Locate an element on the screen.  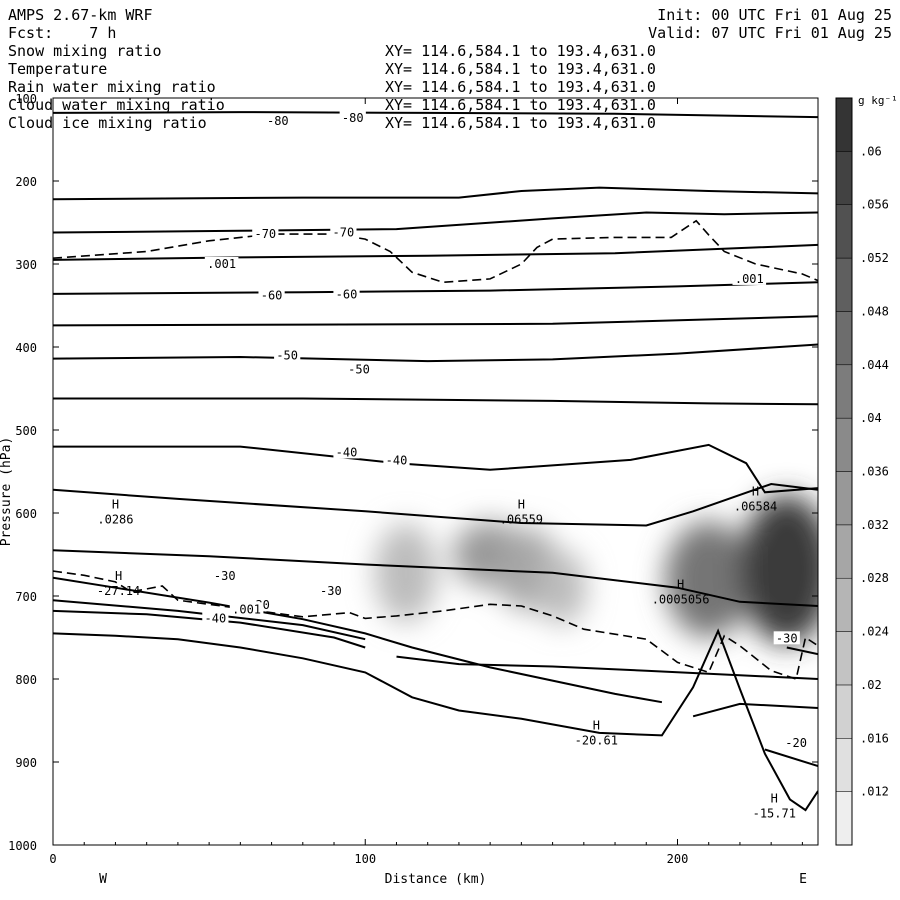
east-label: E is located at coordinates (803, 879).